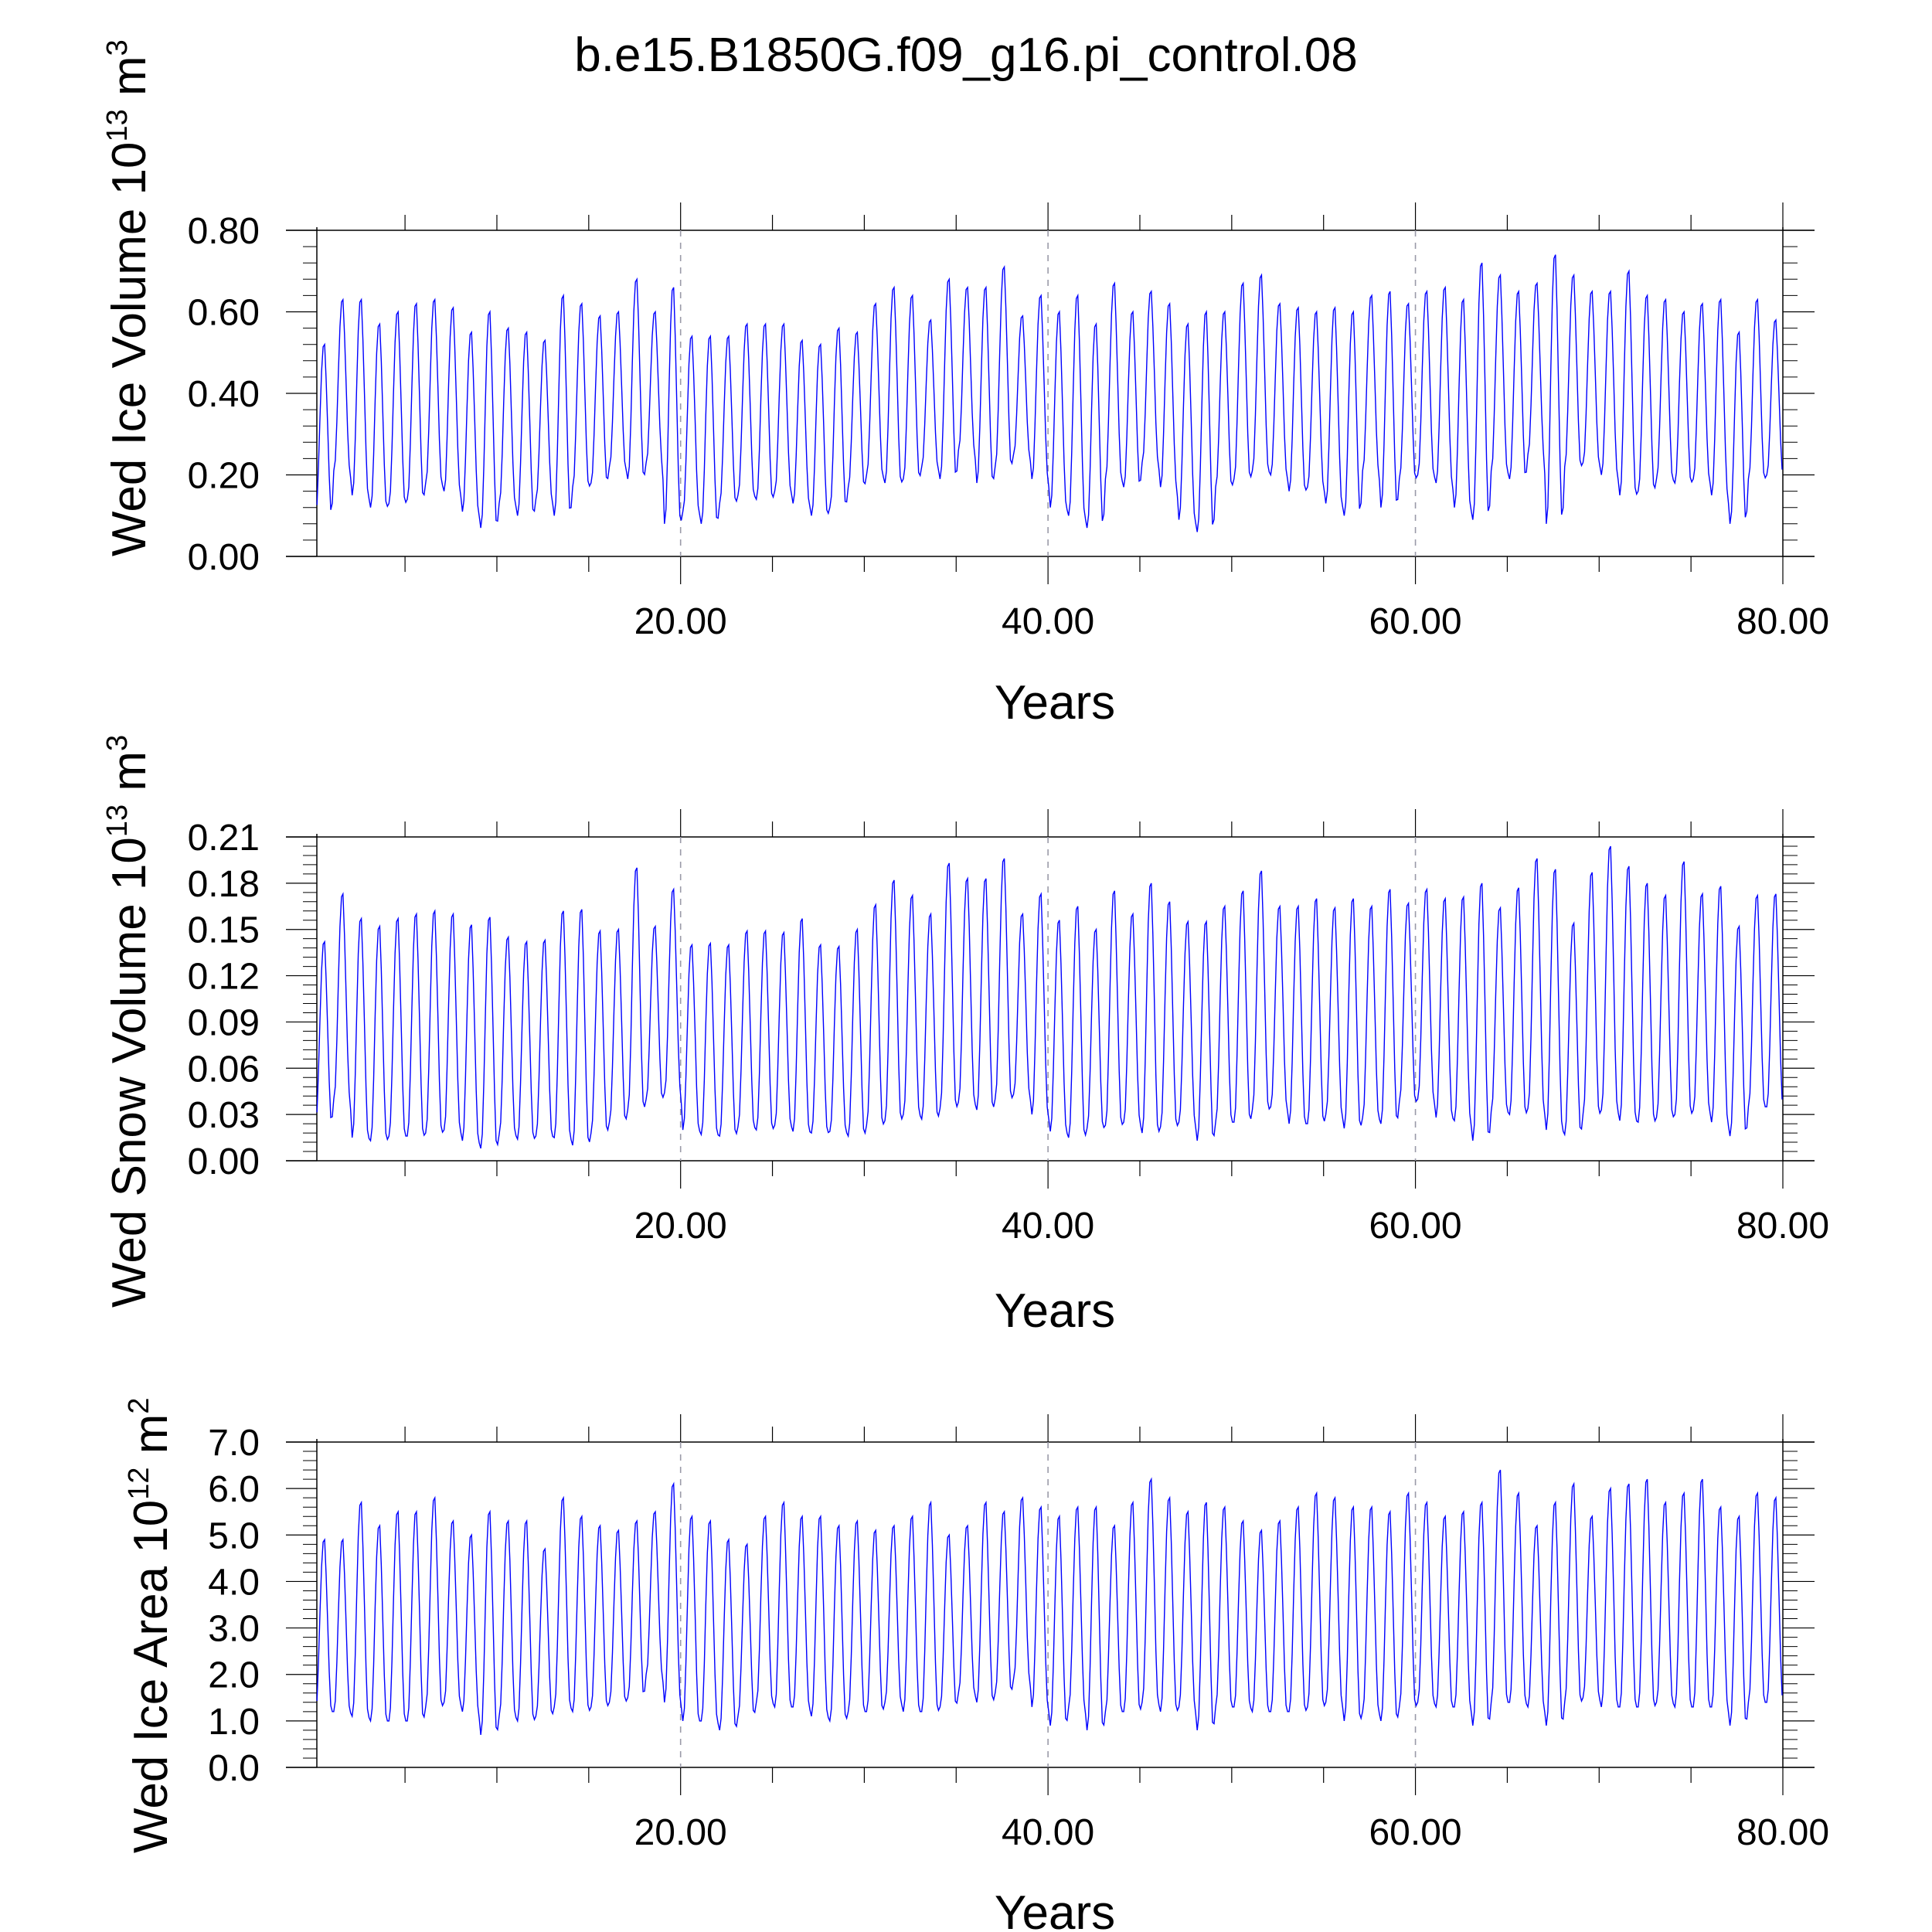 This screenshot has width=1932, height=1932. What do you see at coordinates (224, 1022) in the screenshot?
I see `y-tick-label: 0.09` at bounding box center [224, 1022].